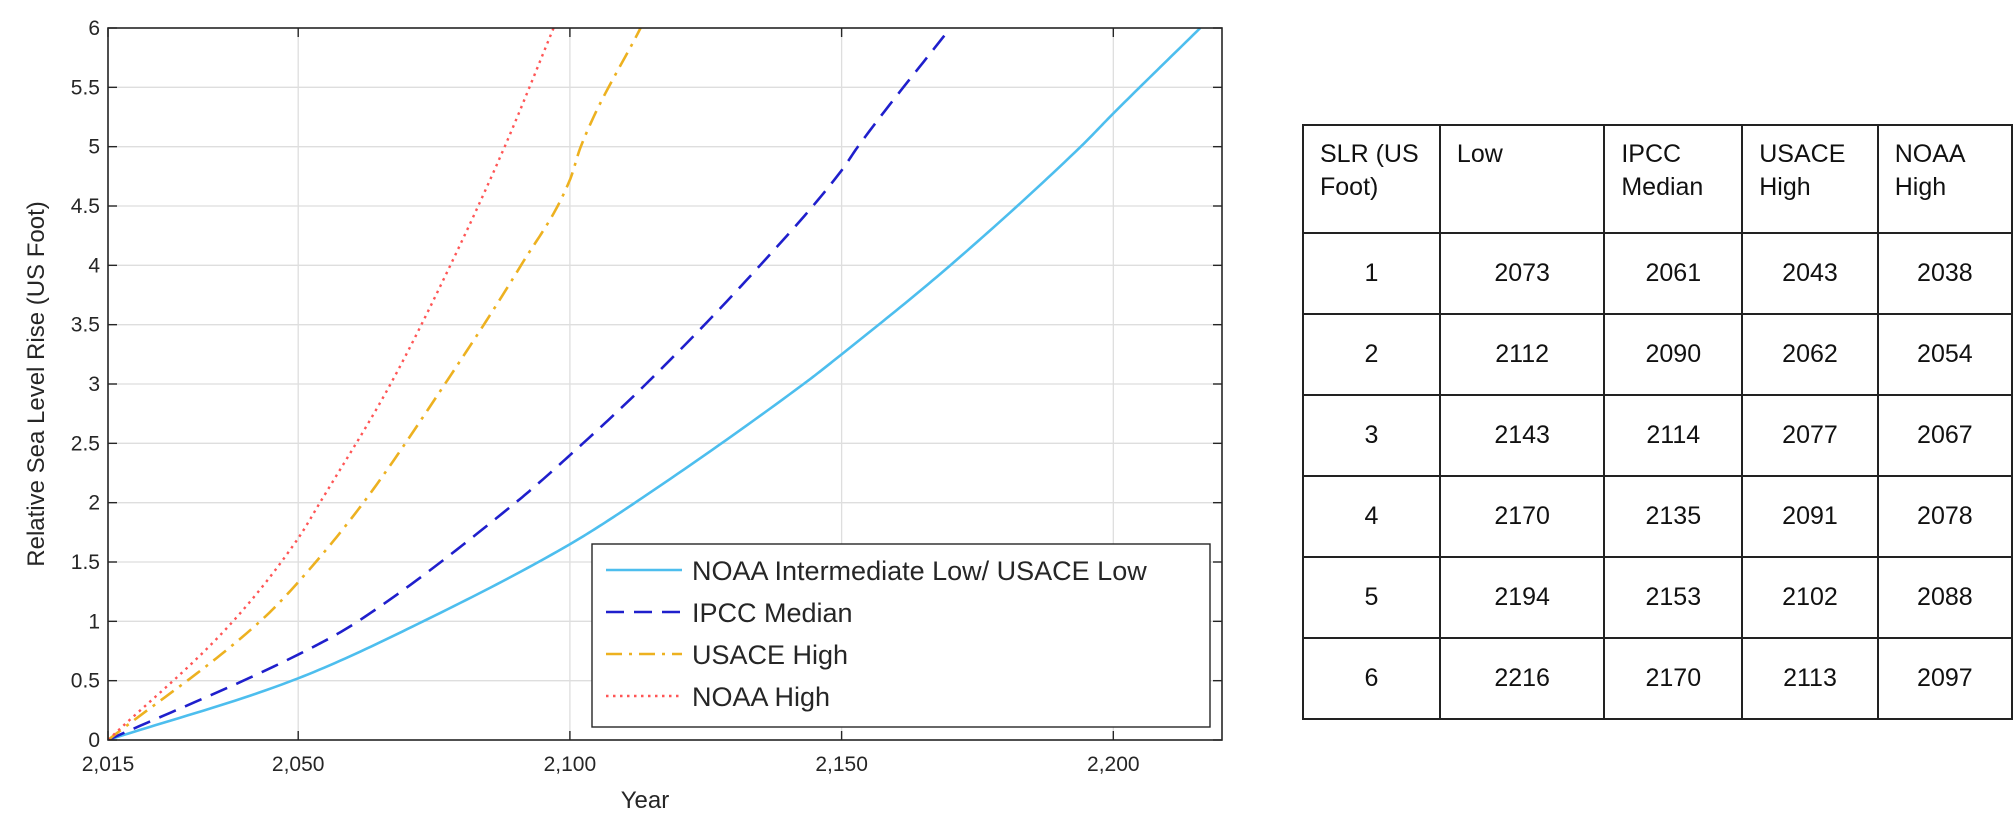 The height and width of the screenshot is (833, 2013). What do you see at coordinates (1673, 597) in the screenshot?
I see `table-cell: 2153` at bounding box center [1673, 597].